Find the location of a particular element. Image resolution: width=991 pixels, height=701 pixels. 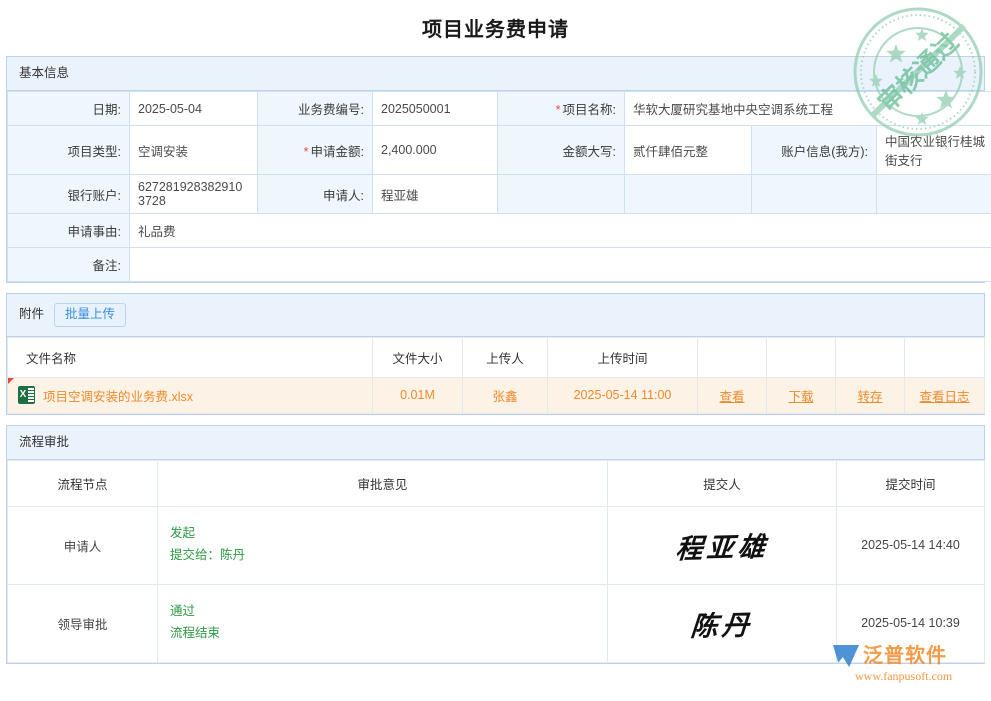

cell-action-view: 查看 is located at coordinates (732, 395).